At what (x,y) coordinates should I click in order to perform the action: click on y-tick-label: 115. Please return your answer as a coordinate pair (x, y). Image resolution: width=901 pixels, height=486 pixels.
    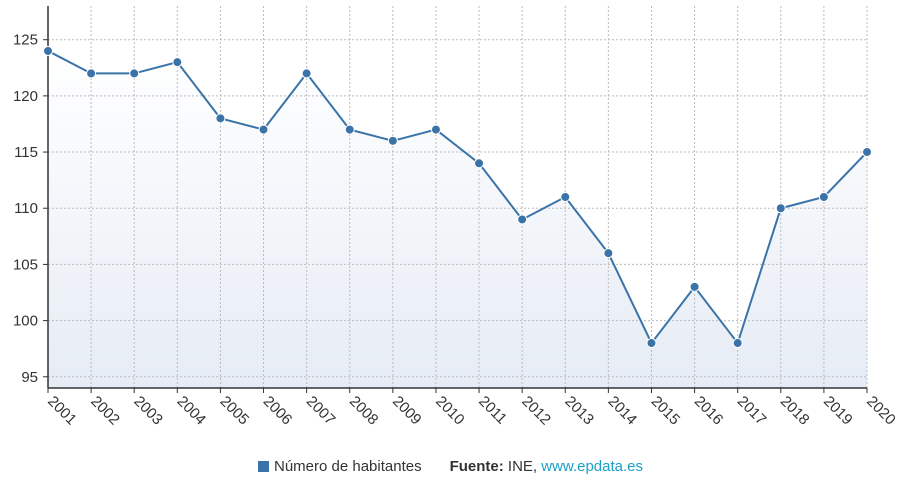
    Looking at the image, I should click on (26, 152).